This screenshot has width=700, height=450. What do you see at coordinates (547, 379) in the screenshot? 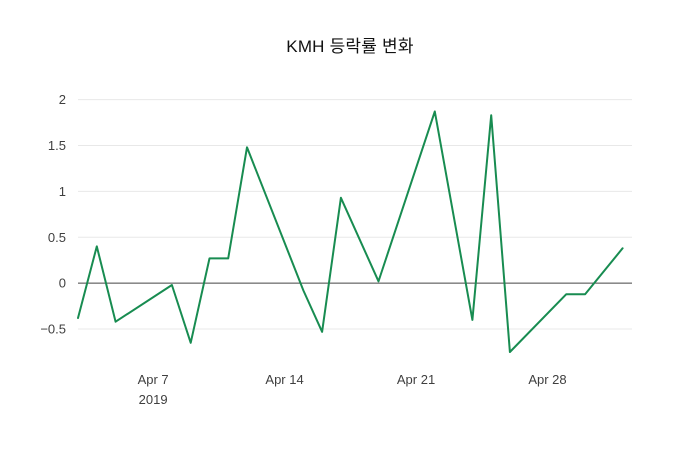
I see `x-tick-label: Apr 28` at bounding box center [547, 379].